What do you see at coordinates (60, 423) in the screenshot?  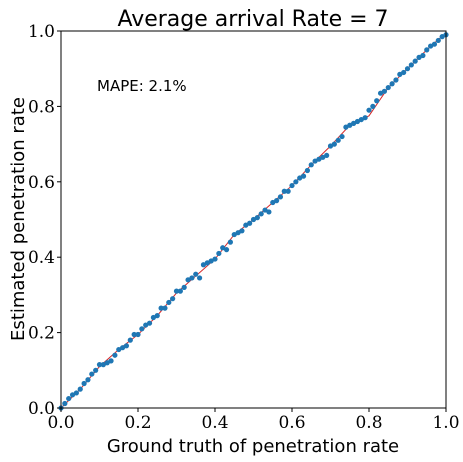 I see `x-tick-label: 0.0` at bounding box center [60, 423].